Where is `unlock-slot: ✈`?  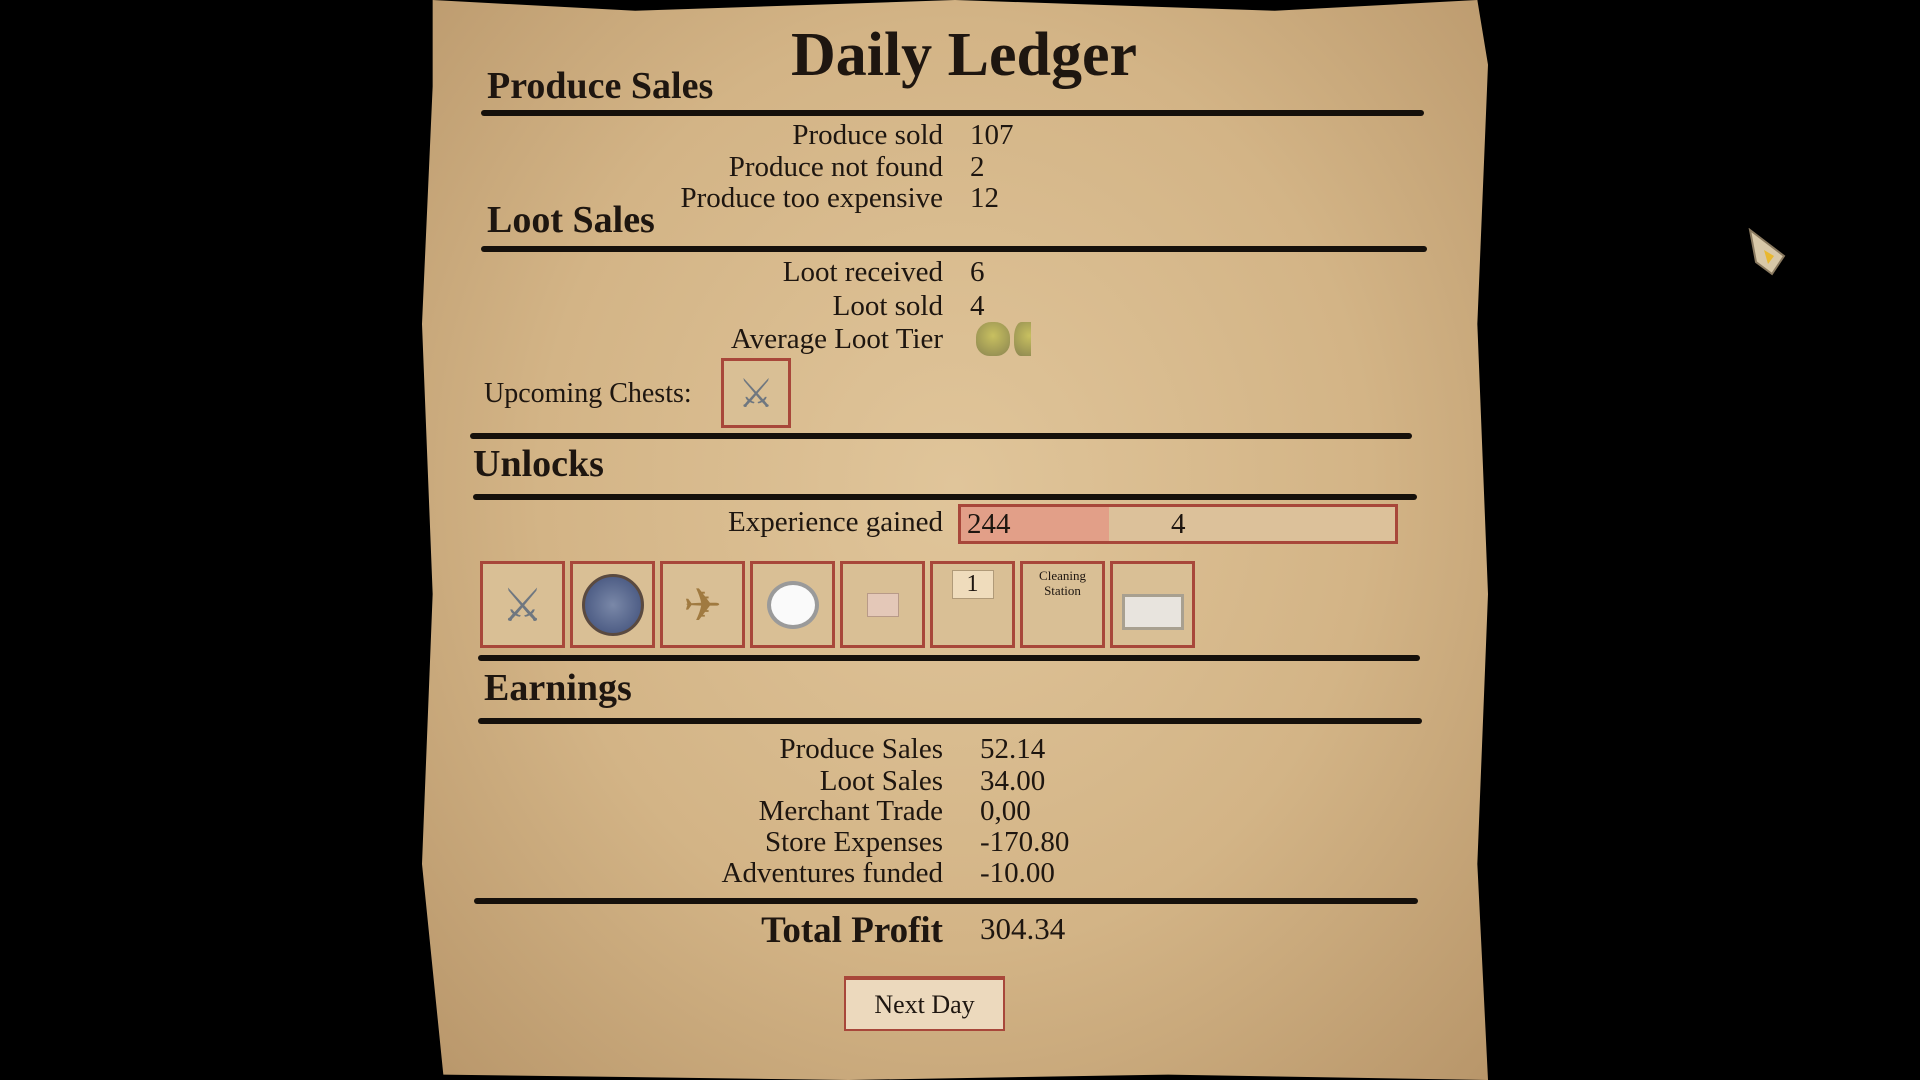 unlock-slot: ✈ is located at coordinates (702, 604).